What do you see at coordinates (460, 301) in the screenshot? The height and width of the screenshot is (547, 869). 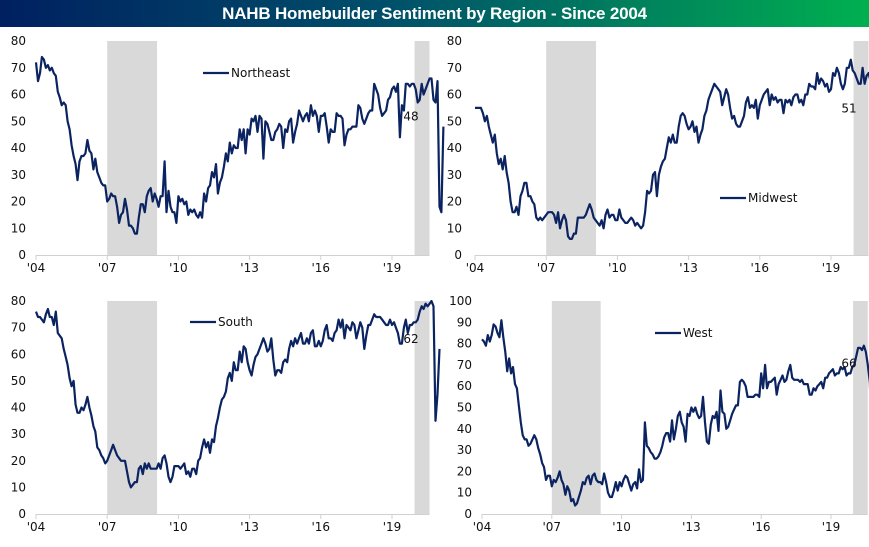 I see `y-tick-label: 100` at bounding box center [460, 301].